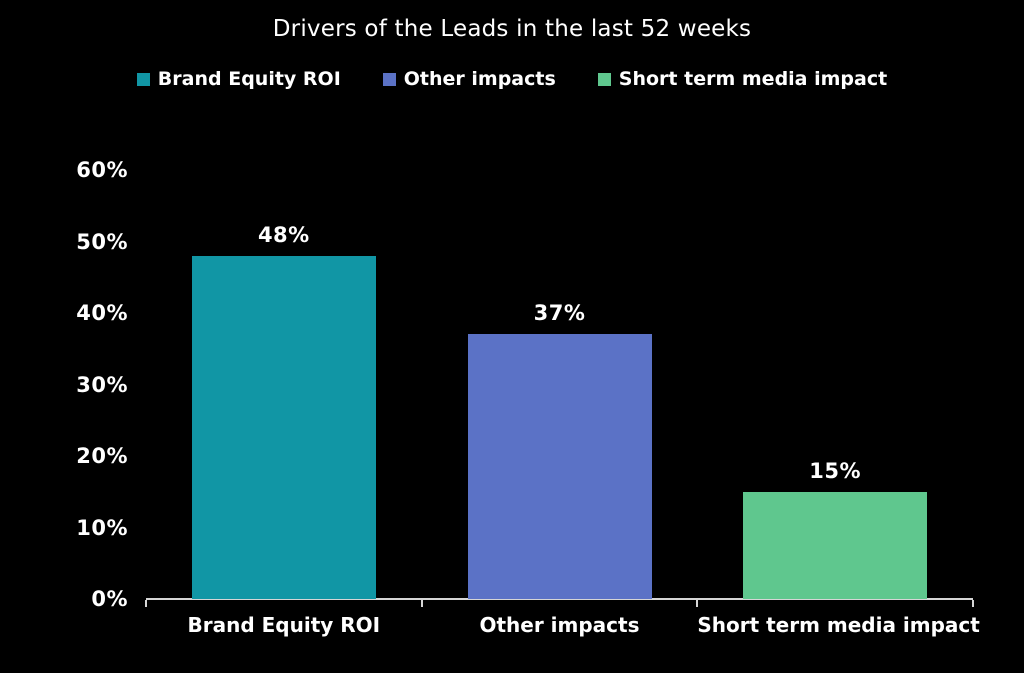  I want to click on legend-item: Short term media impact, so click(742, 79).